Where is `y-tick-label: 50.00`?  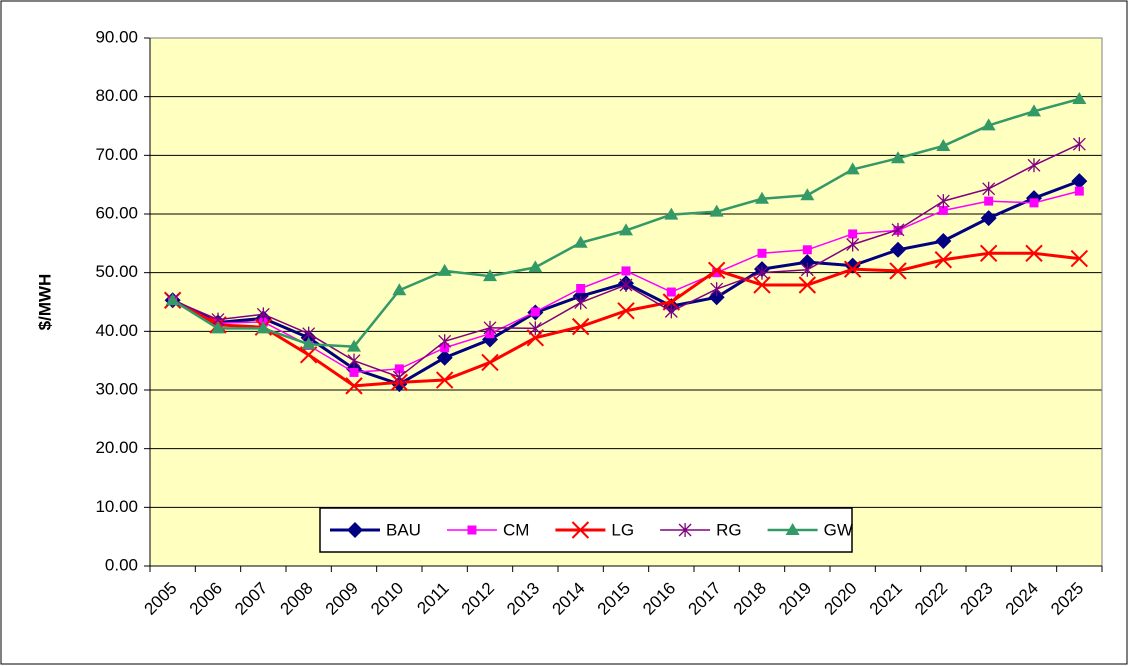
y-tick-label: 50.00 is located at coordinates (116, 271).